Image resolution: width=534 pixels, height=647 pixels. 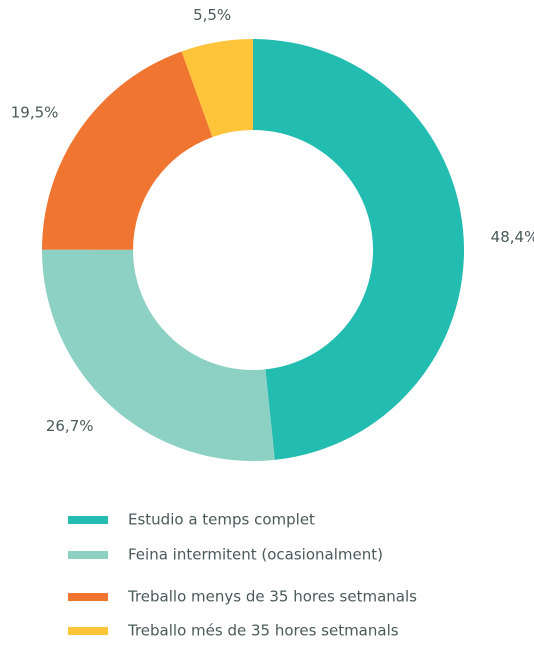 What do you see at coordinates (272, 597) in the screenshot?
I see `legend-label: Treballo menys de 35 hores setmanals` at bounding box center [272, 597].